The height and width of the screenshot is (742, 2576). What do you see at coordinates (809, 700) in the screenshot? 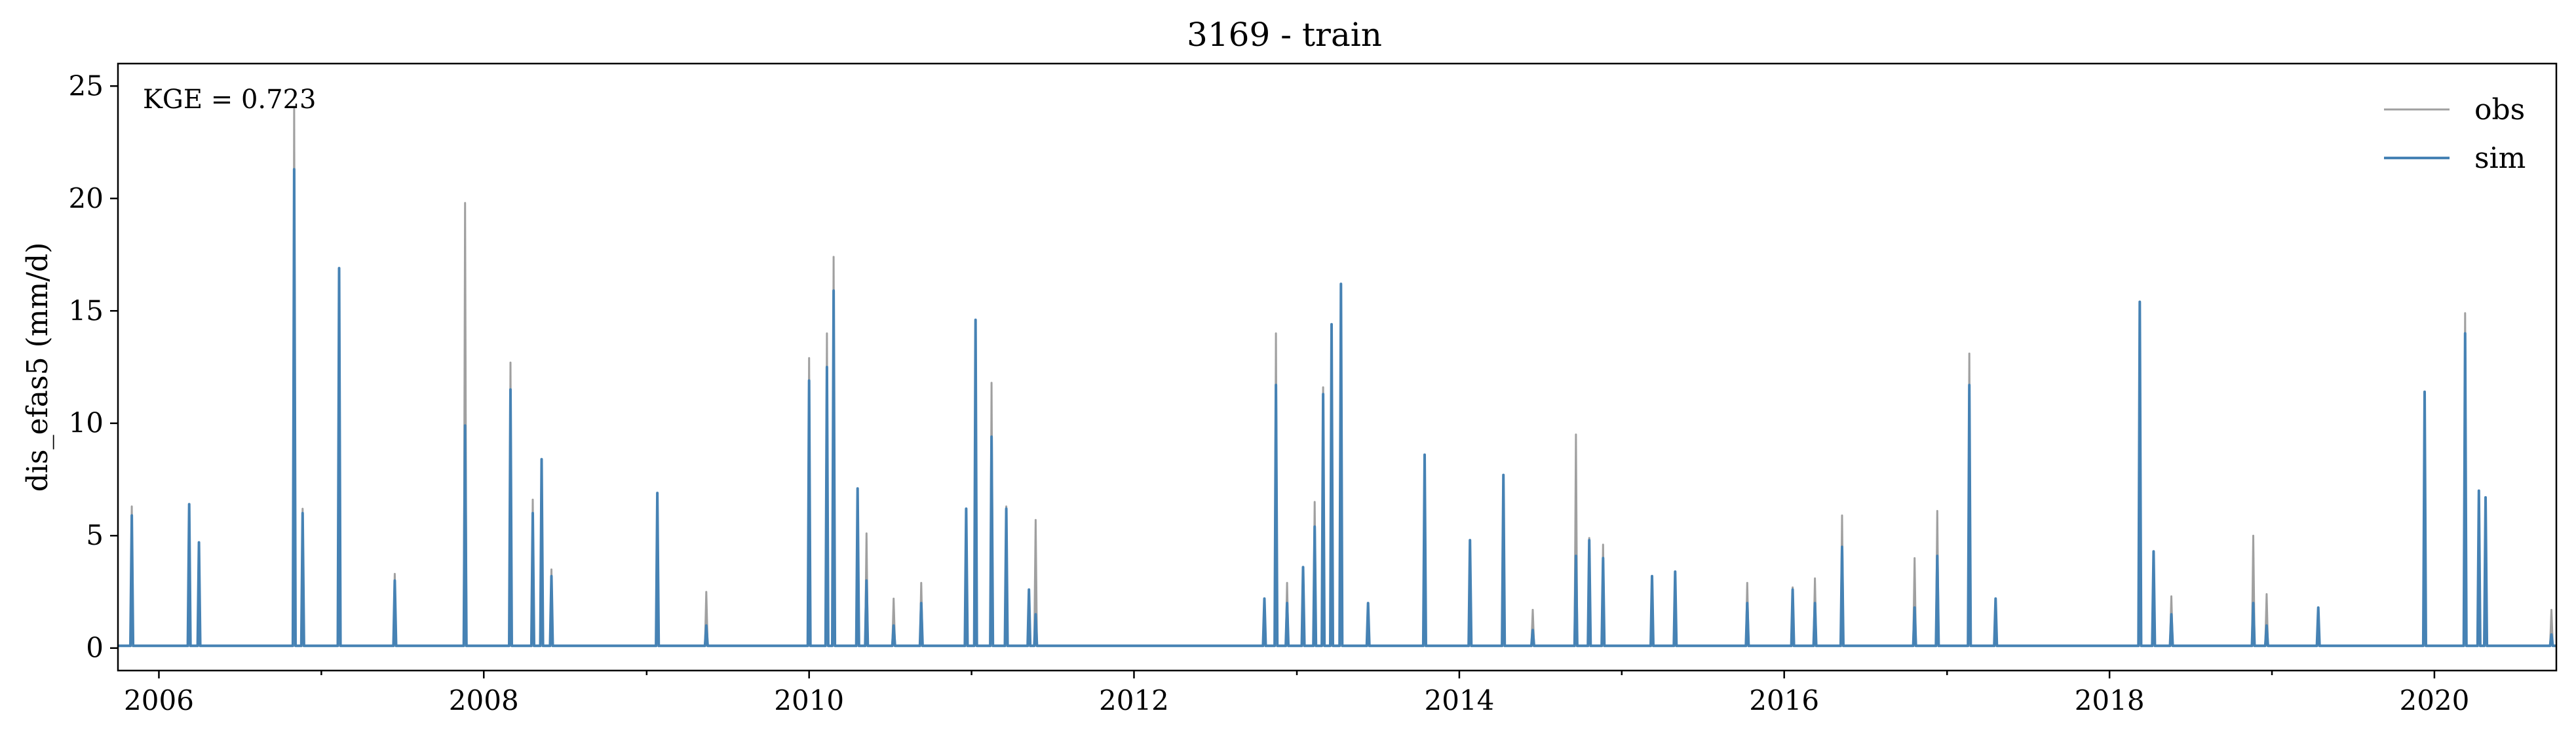
I see `x-tick-label: 2010` at bounding box center [809, 700].